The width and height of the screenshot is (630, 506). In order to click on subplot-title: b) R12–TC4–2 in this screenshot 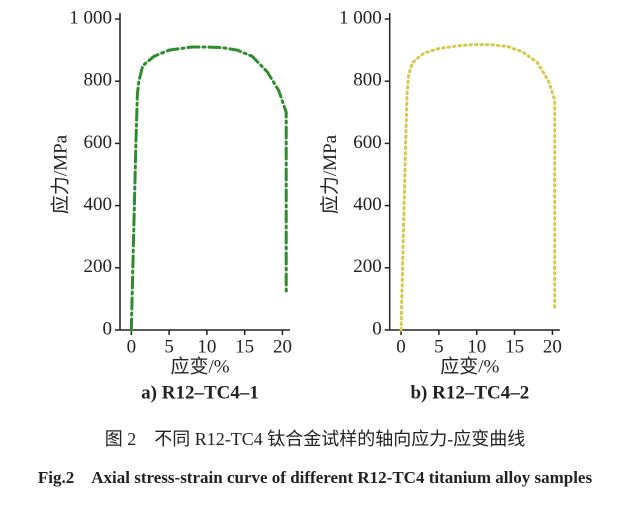, I will do `click(469, 392)`.